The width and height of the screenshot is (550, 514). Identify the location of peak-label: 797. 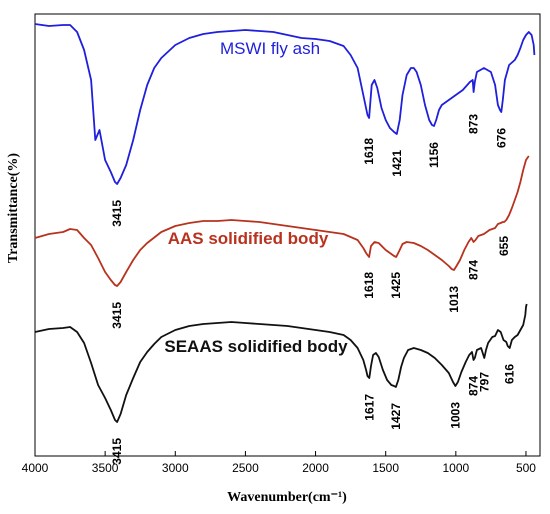
(484, 382).